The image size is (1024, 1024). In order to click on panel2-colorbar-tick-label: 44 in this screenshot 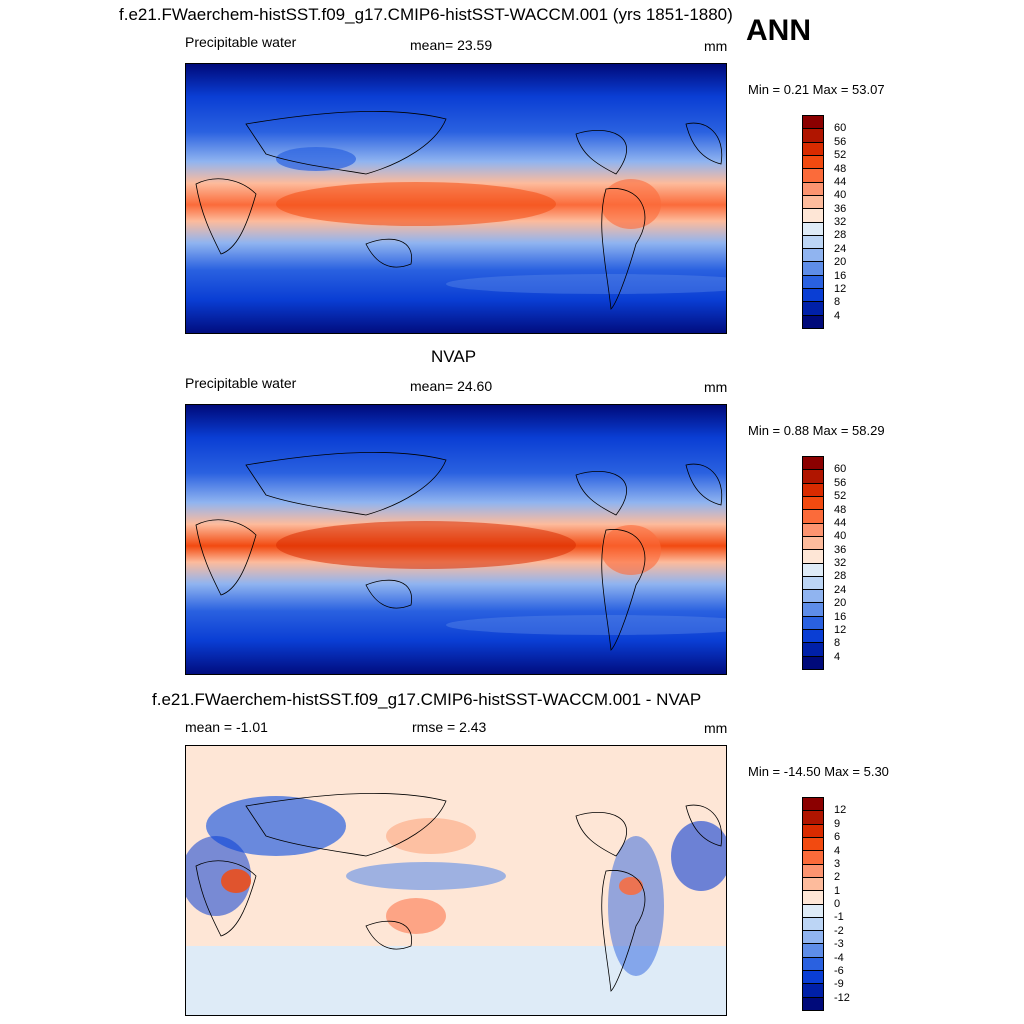, I will do `click(840, 522)`.